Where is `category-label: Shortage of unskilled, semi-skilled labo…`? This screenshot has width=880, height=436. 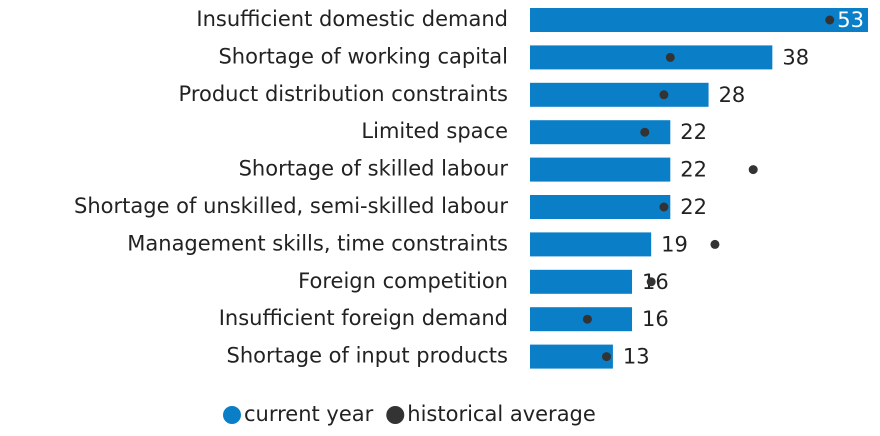
category-label: Shortage of unskilled, semi-skilled labo… is located at coordinates (291, 206).